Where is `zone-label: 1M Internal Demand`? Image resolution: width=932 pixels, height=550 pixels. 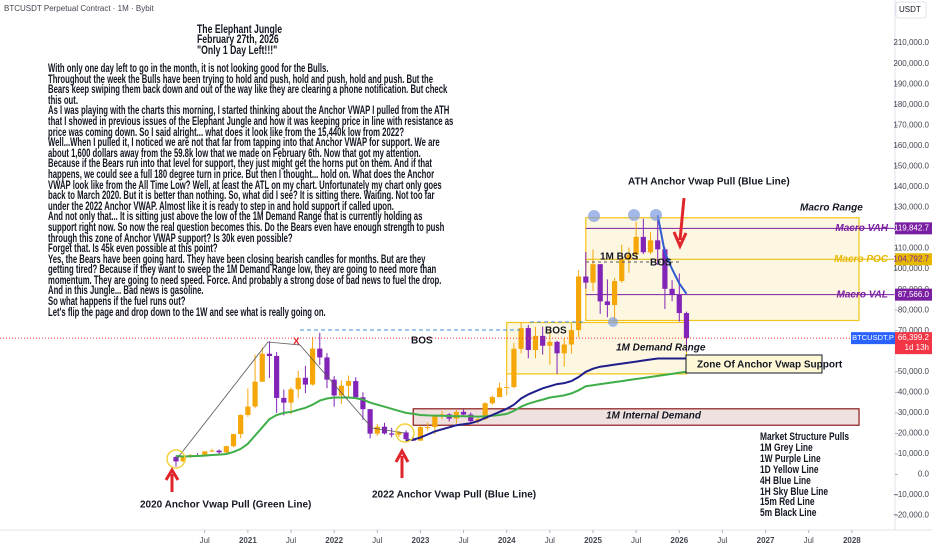 zone-label: 1M Internal Demand is located at coordinates (654, 416).